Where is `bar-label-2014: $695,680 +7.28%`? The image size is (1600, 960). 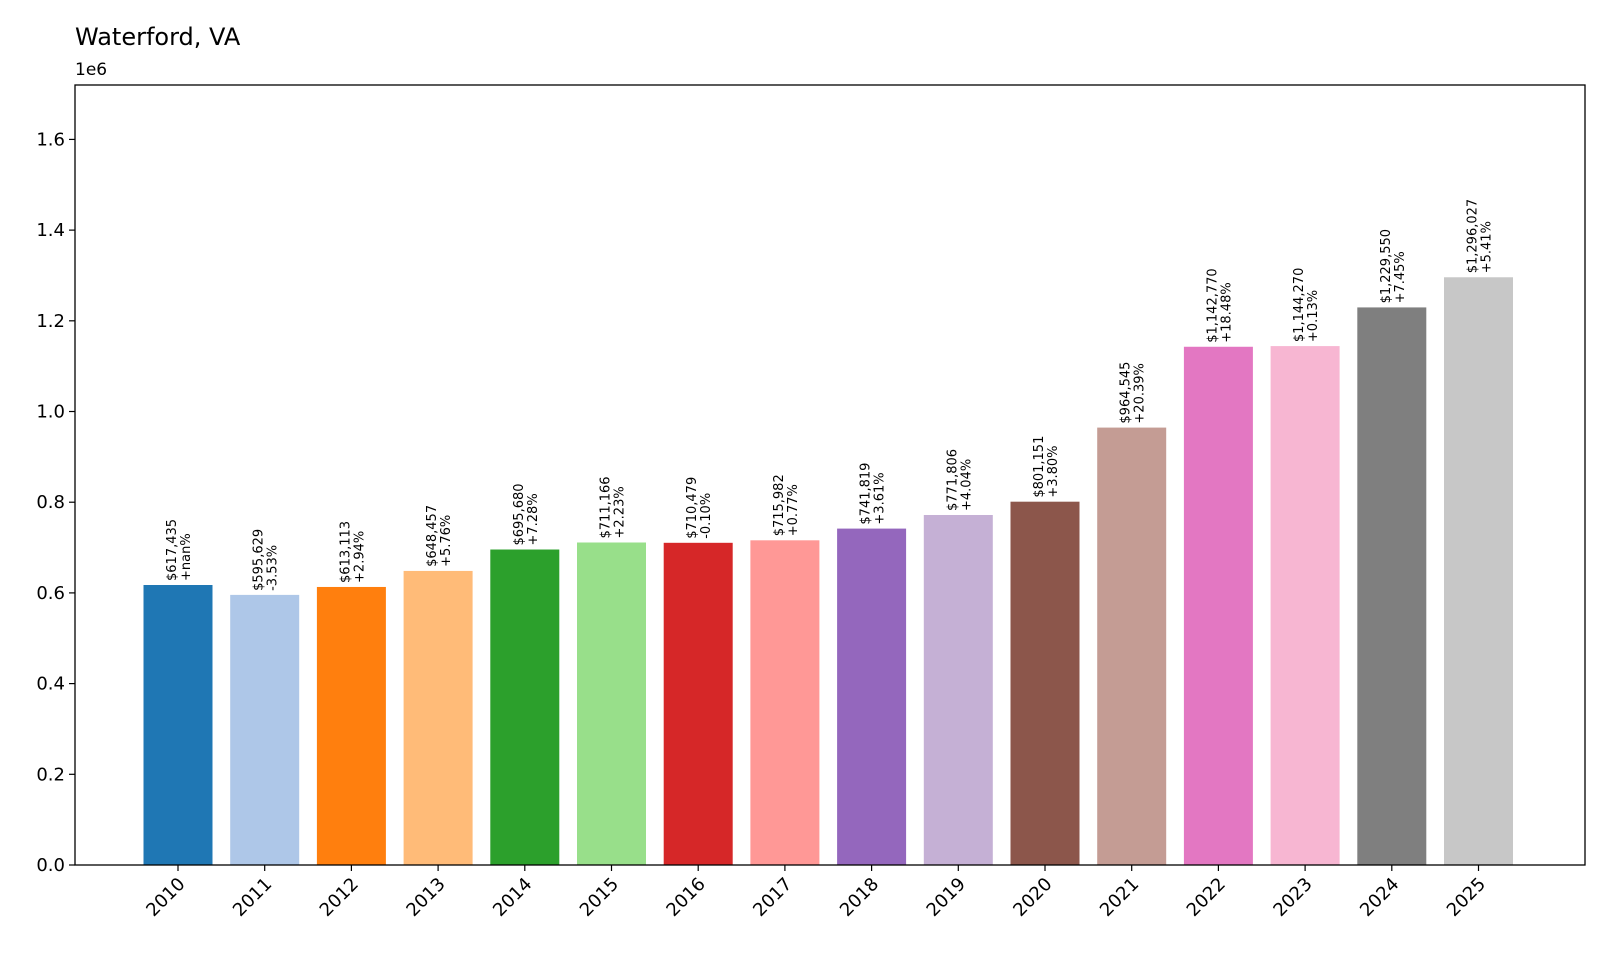
bar-label-2014: $695,680 +7.28% is located at coordinates (526, 514).